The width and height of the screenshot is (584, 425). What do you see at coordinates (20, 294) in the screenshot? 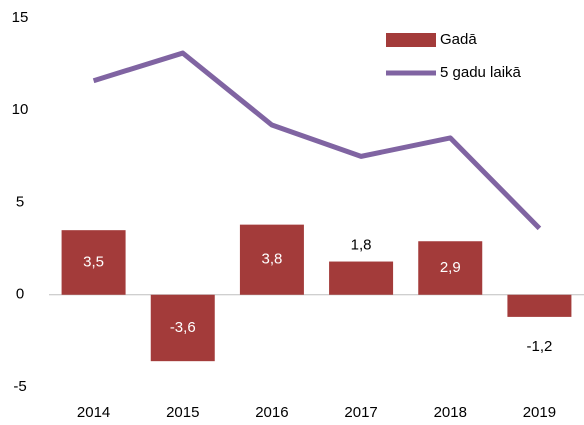
I see `y-tick-label: 0` at bounding box center [20, 294].